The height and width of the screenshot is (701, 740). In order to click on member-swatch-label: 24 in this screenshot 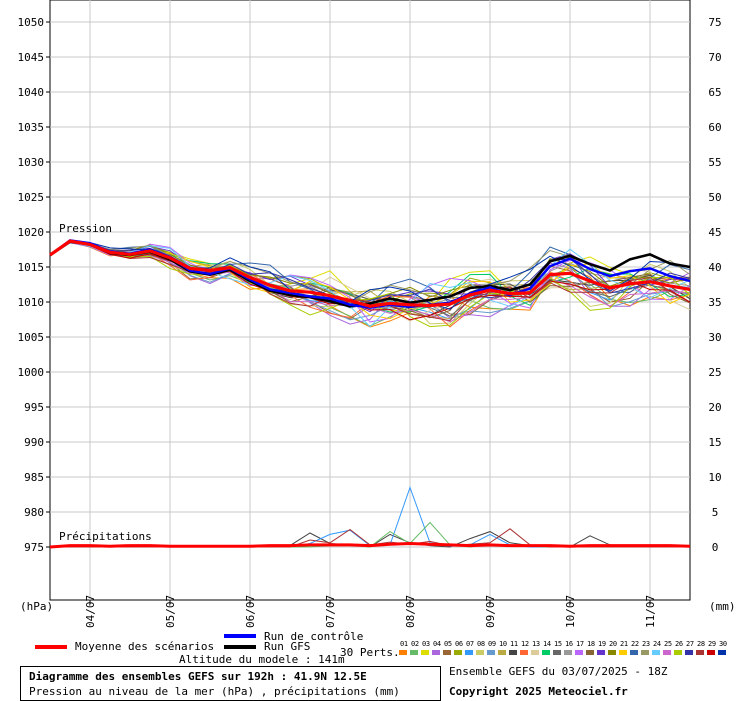, I will do `click(657, 644)`.